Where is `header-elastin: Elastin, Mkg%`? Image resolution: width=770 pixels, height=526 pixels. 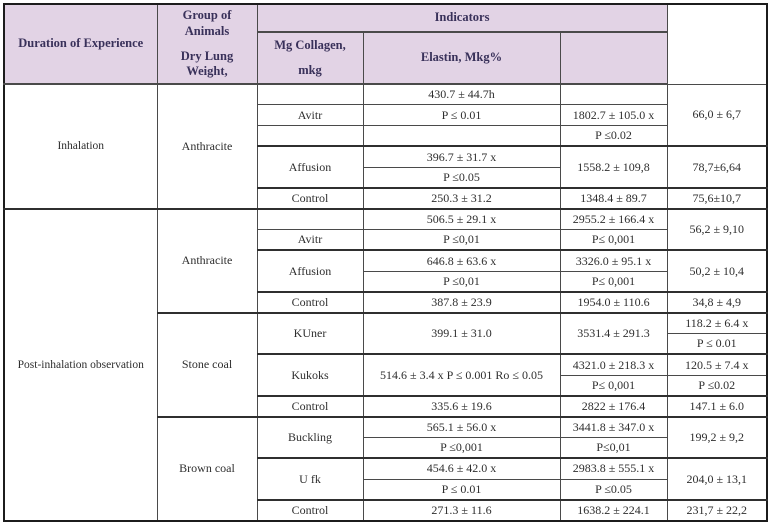 header-elastin: Elastin, Mkg% is located at coordinates (461, 58).